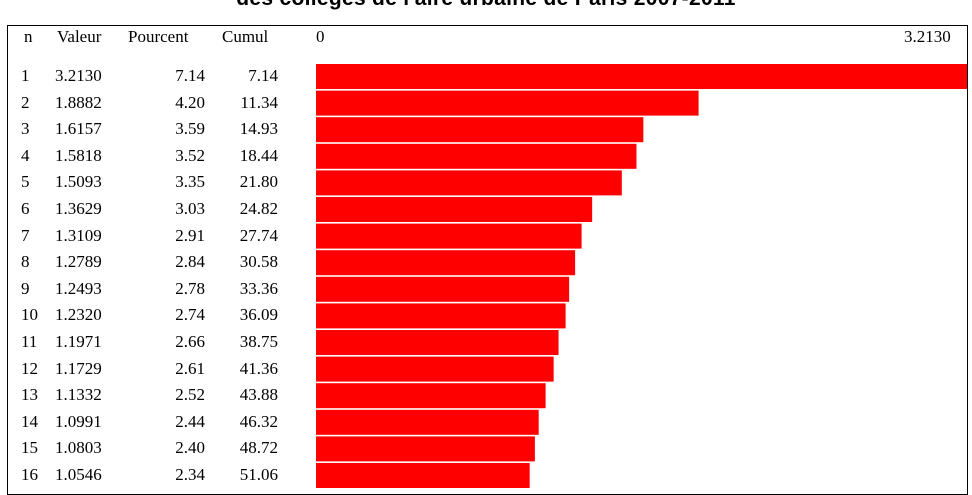 The height and width of the screenshot is (495, 972). Describe the element at coordinates (190, 102) in the screenshot. I see `row-pourcent: 4.20` at that location.